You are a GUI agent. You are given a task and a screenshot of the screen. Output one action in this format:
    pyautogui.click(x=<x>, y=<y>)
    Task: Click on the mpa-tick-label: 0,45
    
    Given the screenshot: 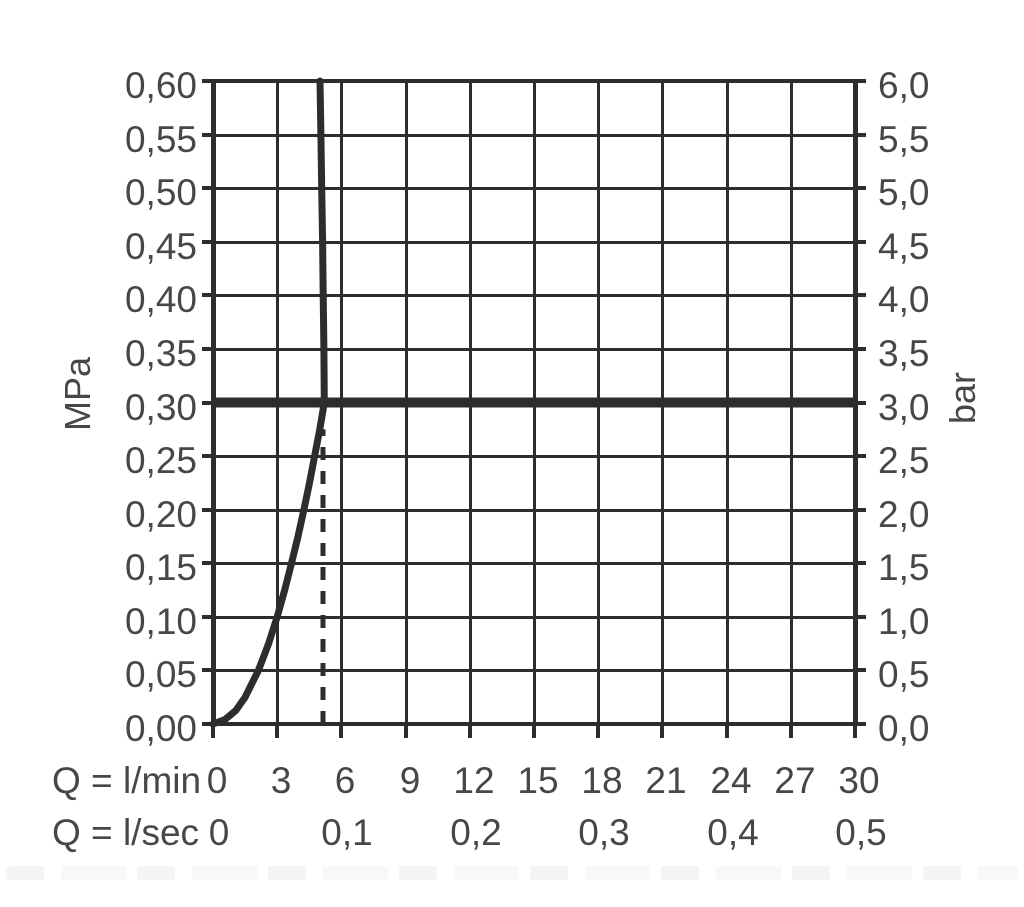 What is the action you would take?
    pyautogui.click(x=160, y=246)
    